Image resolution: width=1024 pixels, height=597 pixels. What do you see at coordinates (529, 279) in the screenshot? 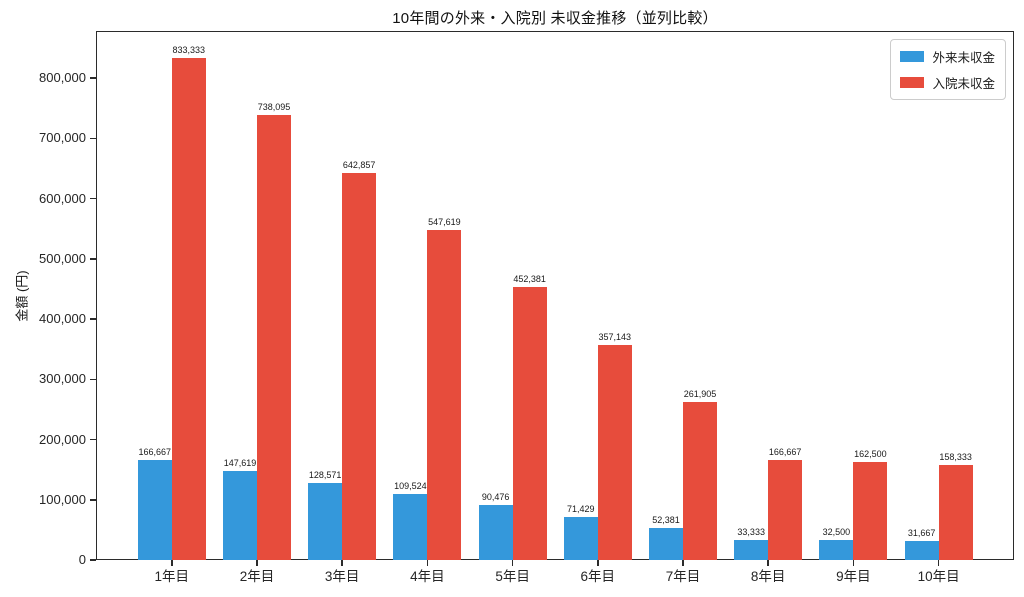
I see `bar-value-label: 452,381` at bounding box center [529, 279].